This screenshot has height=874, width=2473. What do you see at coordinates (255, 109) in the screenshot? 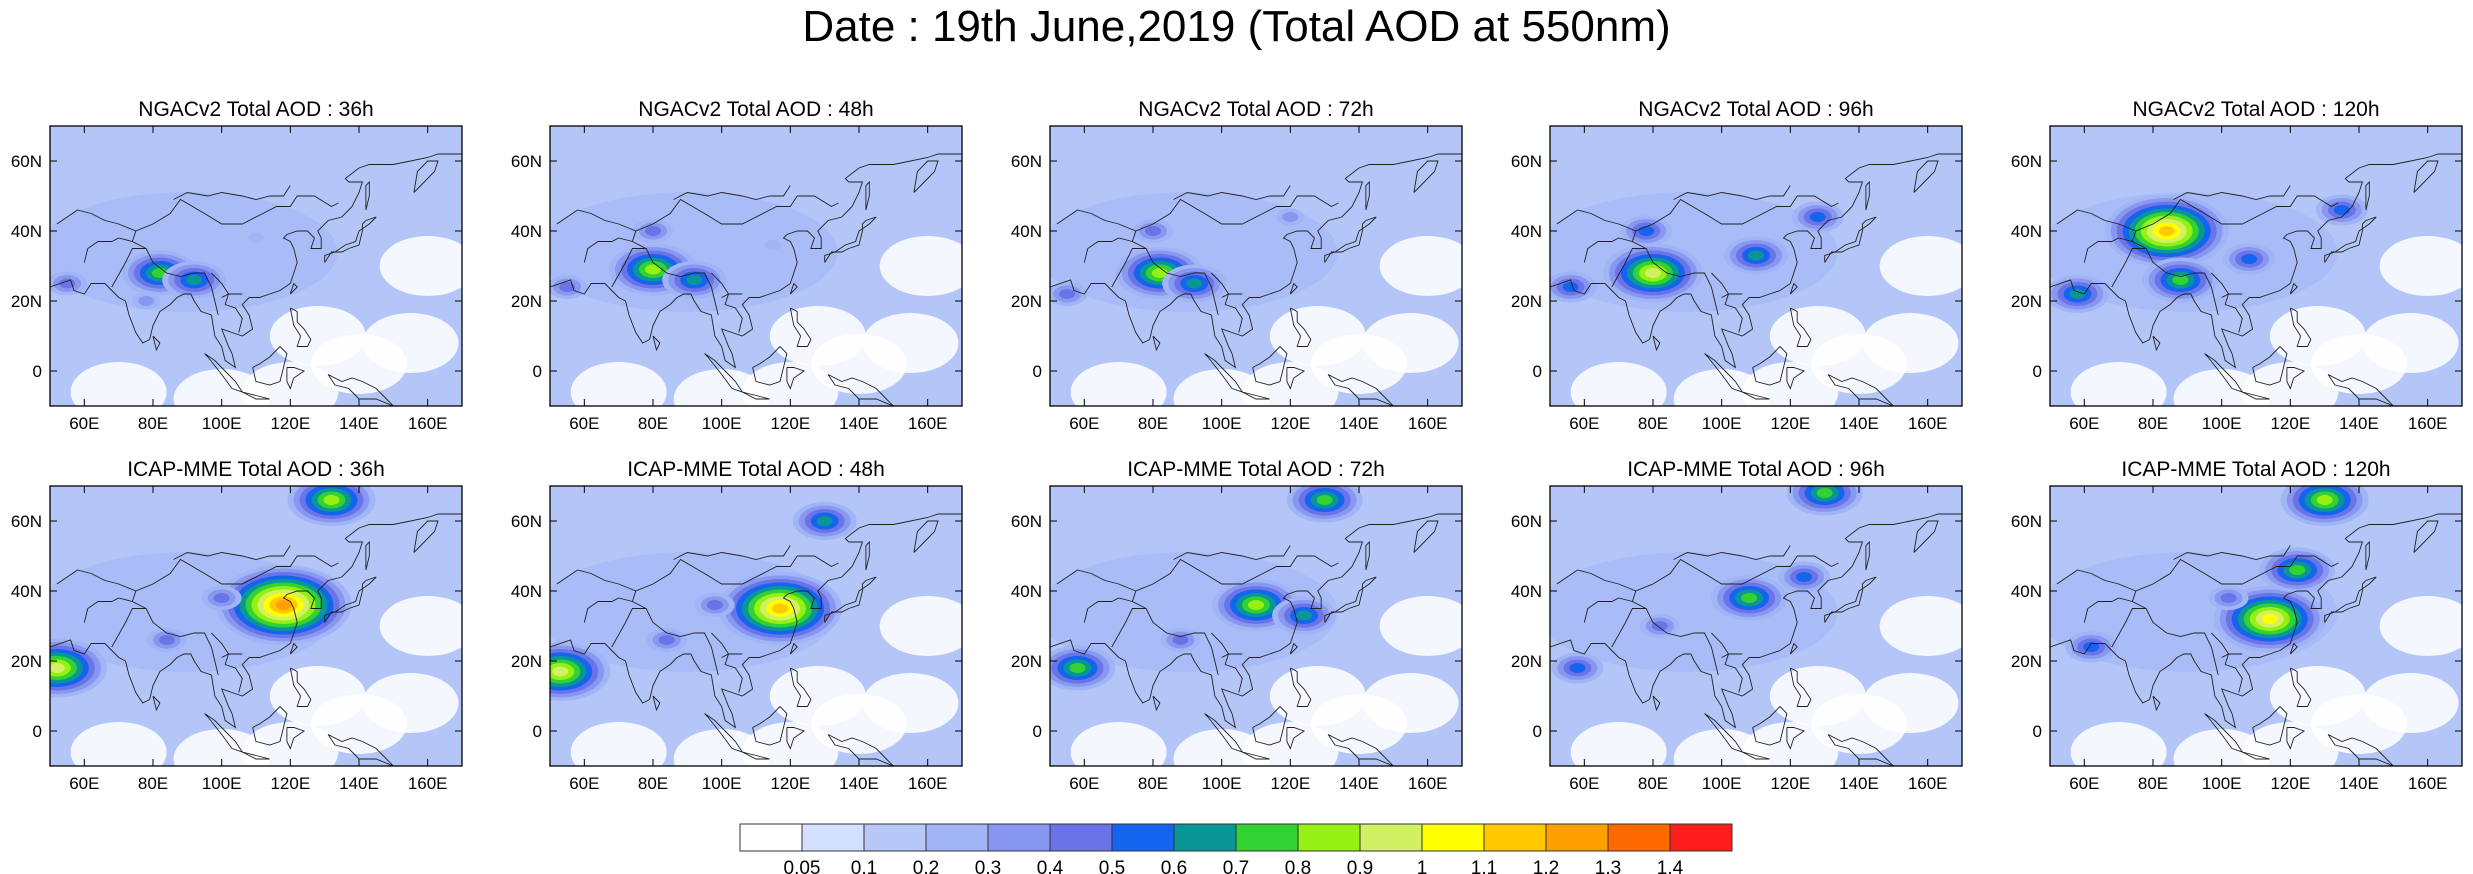
I see `panel-title: NGACv2 Total AOD : 36h` at bounding box center [255, 109].